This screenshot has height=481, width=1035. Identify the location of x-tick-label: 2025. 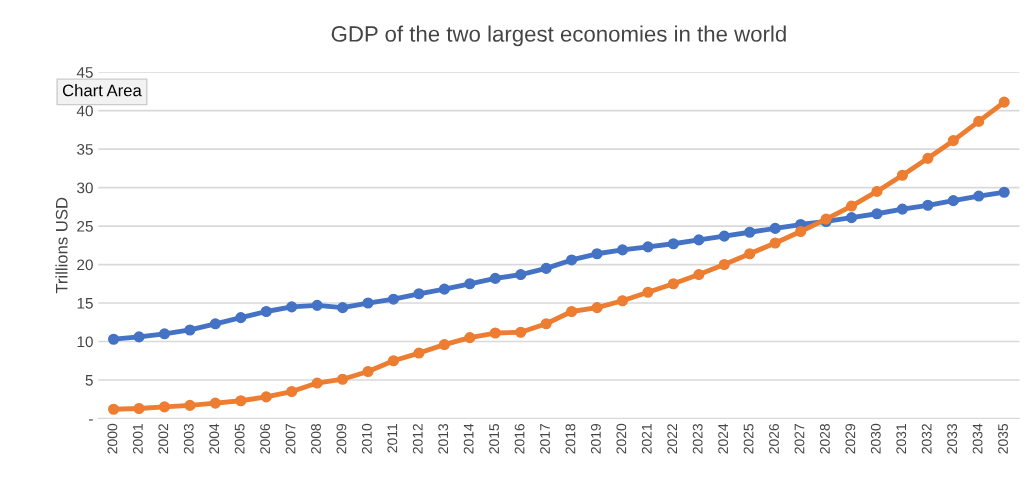
(748, 438).